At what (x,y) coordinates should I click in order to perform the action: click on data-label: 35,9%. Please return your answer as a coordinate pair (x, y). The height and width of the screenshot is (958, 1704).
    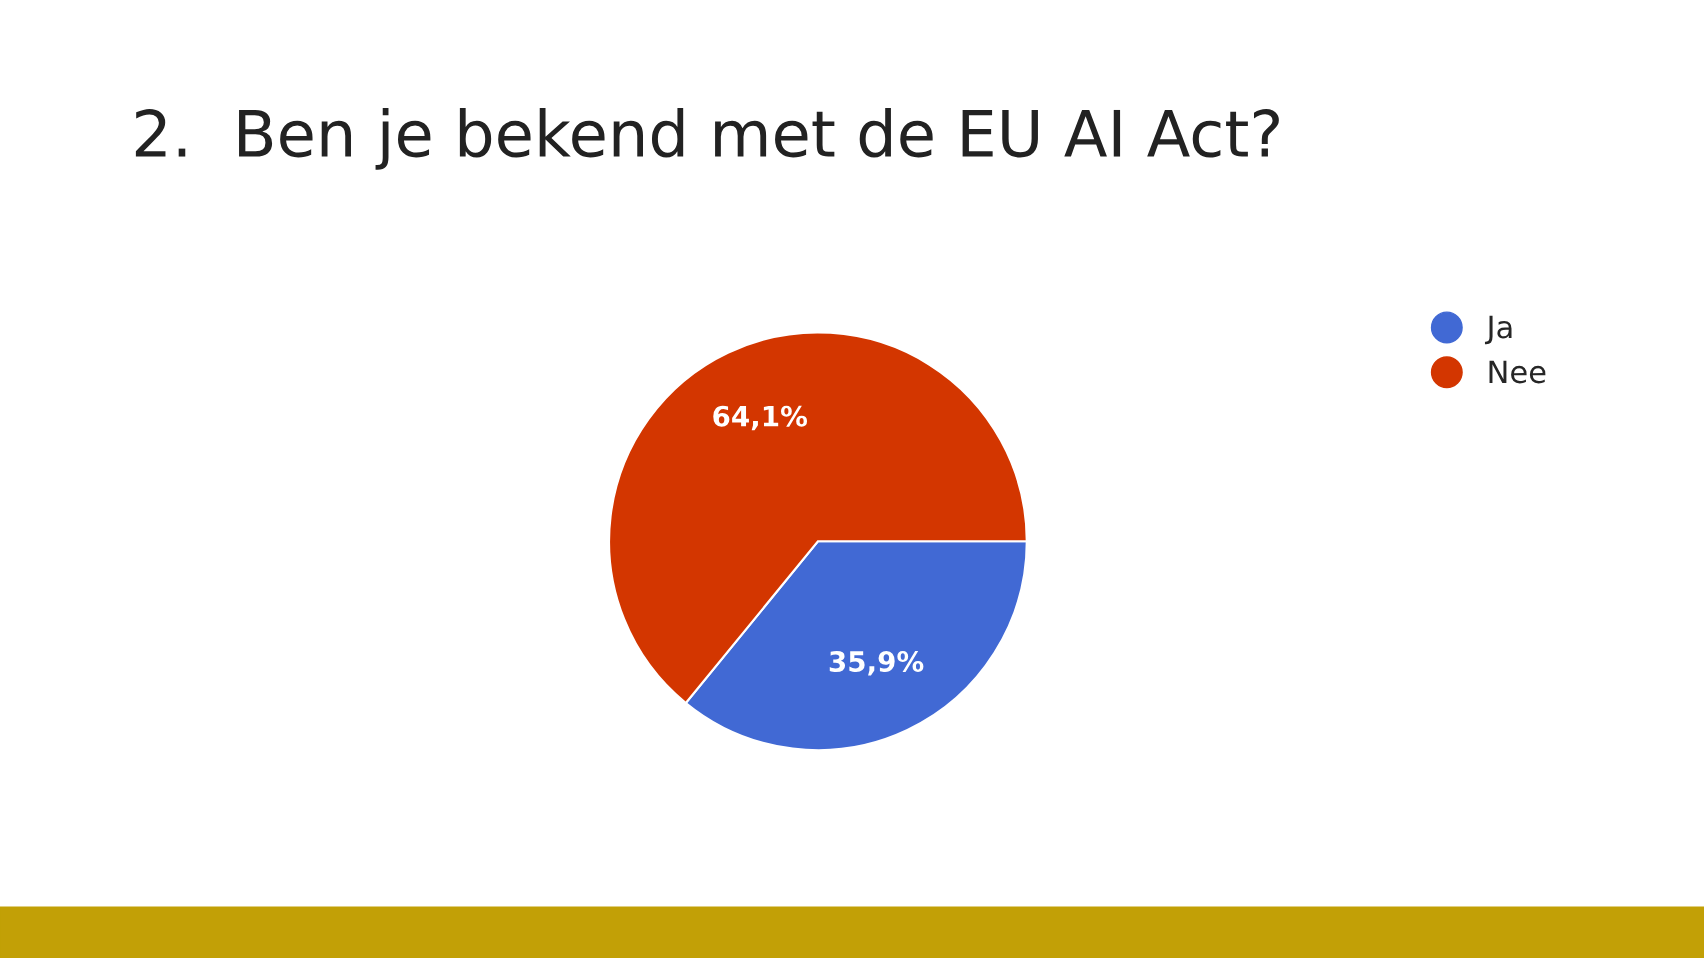
    Looking at the image, I should click on (876, 663).